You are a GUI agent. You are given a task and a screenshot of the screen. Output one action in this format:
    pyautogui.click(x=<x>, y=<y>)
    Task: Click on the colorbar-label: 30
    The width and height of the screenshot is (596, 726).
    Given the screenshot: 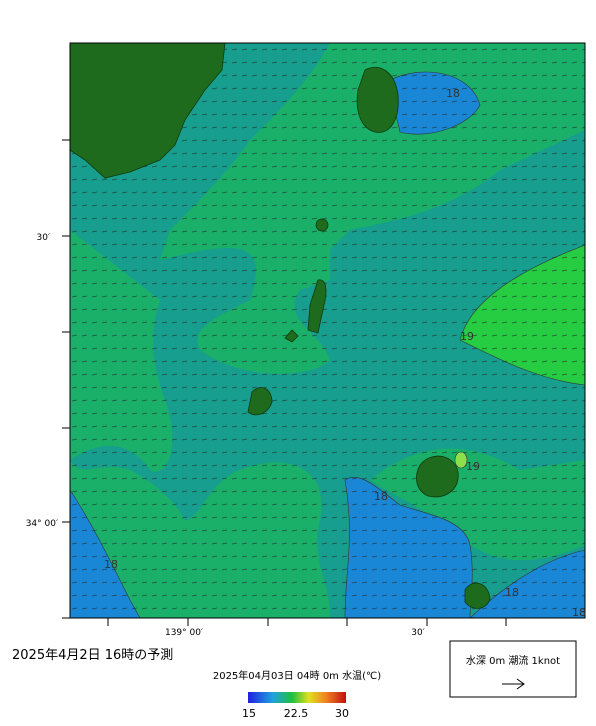 What is the action you would take?
    pyautogui.click(x=342, y=713)
    